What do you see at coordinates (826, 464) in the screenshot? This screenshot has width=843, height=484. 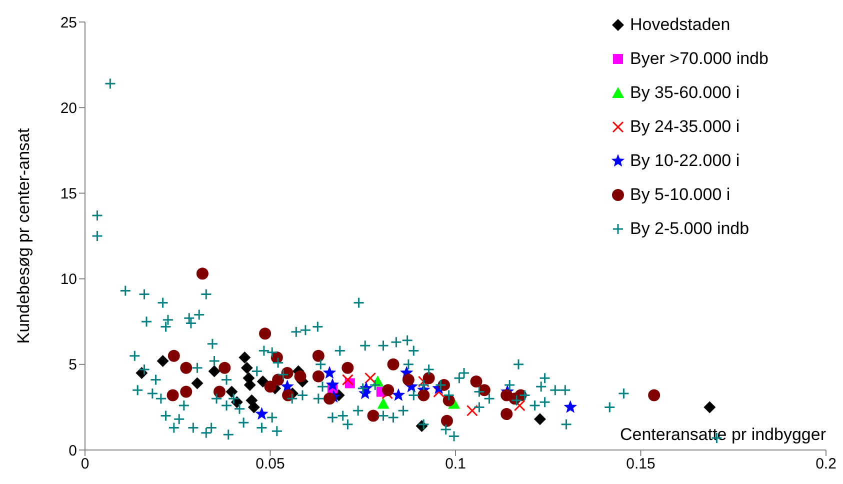 I see `x-tick-label: 0.2` at bounding box center [826, 464].